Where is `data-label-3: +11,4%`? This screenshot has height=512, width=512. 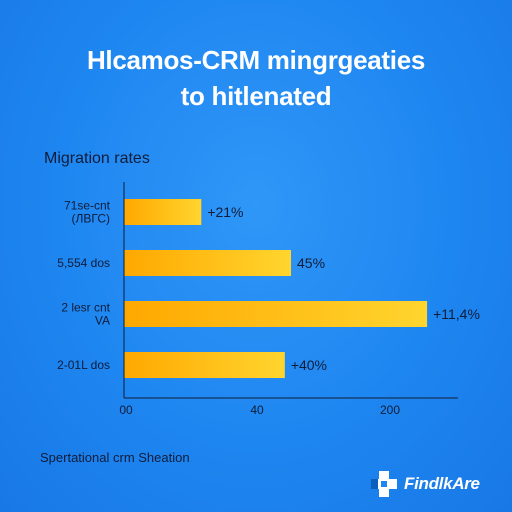
data-label-3: +11,4% is located at coordinates (456, 314).